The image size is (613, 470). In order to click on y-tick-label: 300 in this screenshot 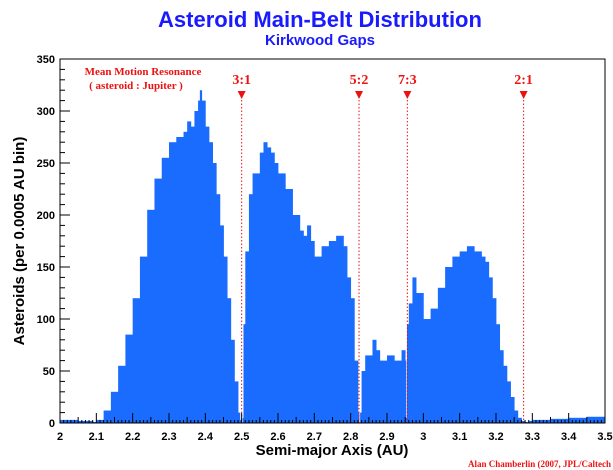, I will do `click(46, 112)`.